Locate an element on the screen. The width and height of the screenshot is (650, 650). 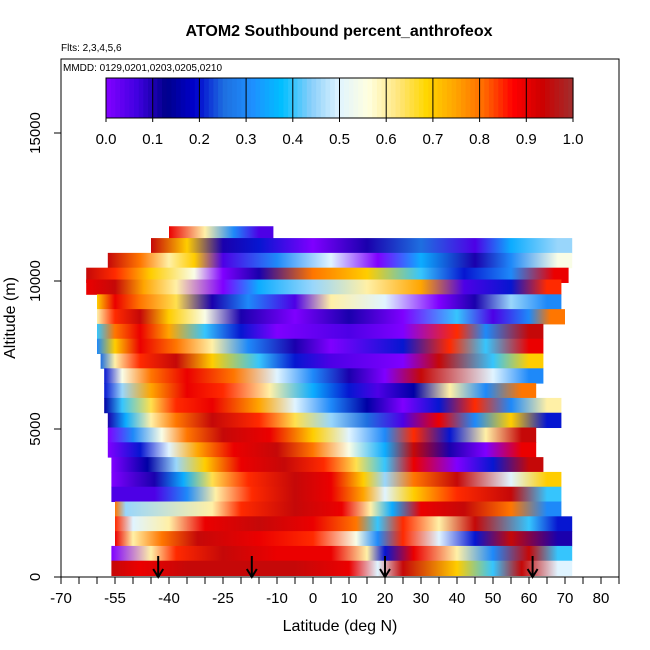
colorbar-tick-label: 0.0 is located at coordinates (106, 139).